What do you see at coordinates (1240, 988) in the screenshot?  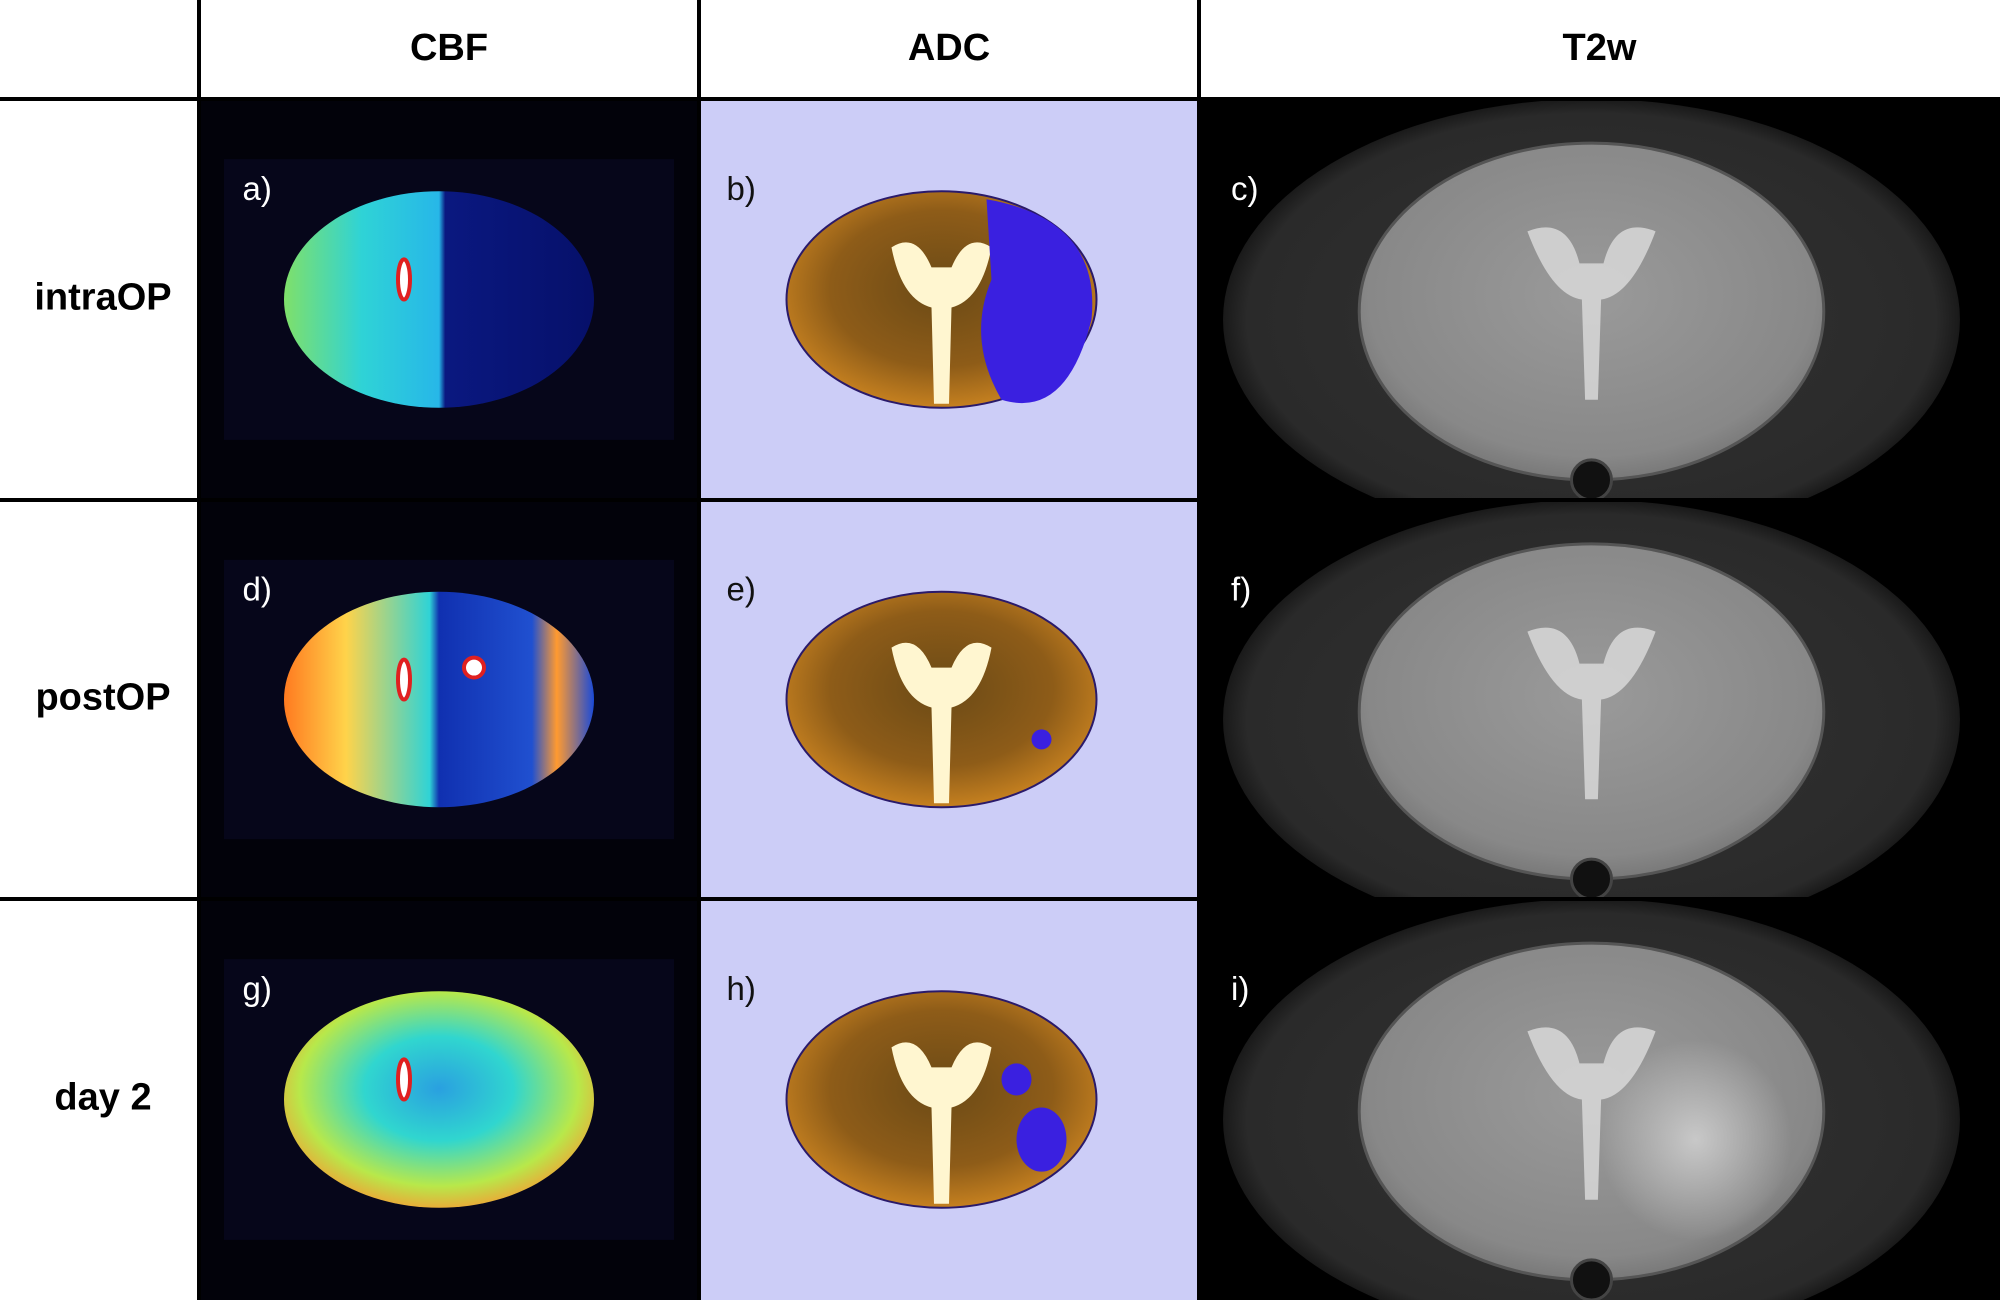 I see `panel-label: i)` at bounding box center [1240, 988].